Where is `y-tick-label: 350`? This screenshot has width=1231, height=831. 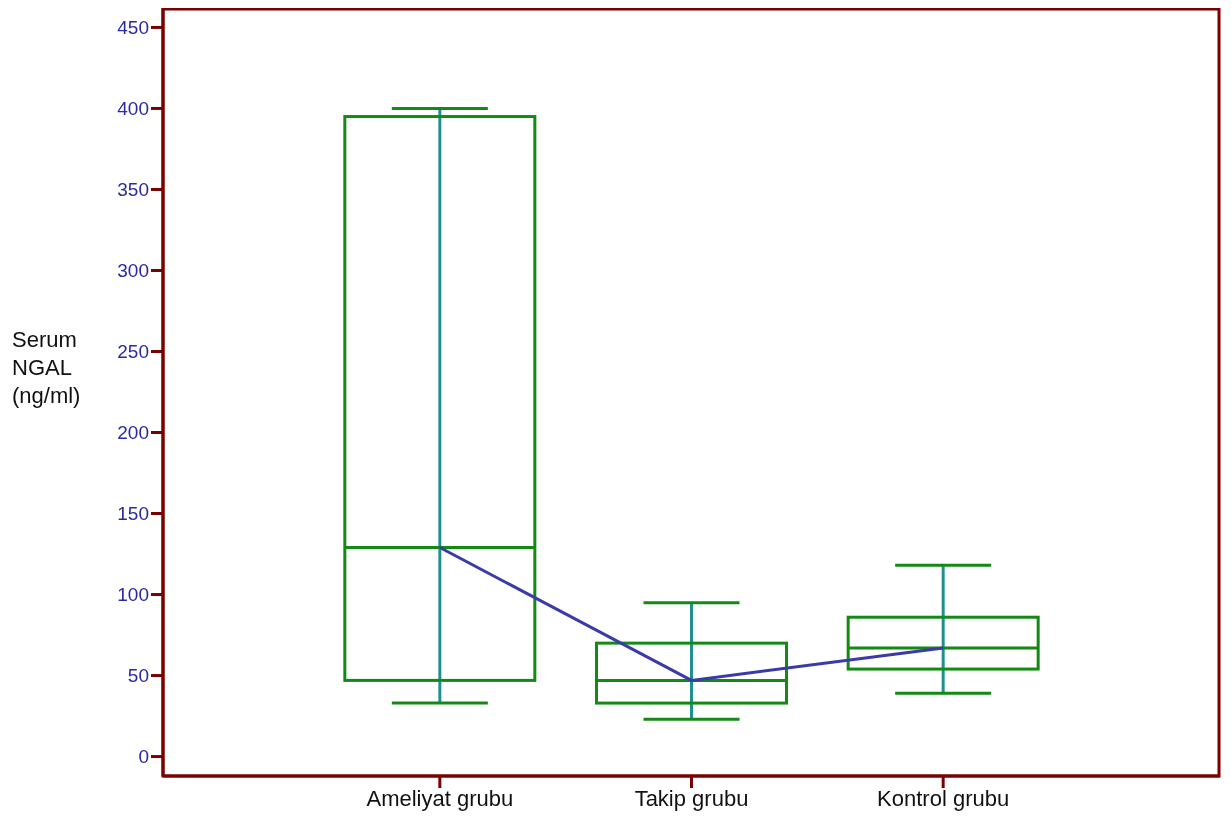 y-tick-label: 350 is located at coordinates (133, 190).